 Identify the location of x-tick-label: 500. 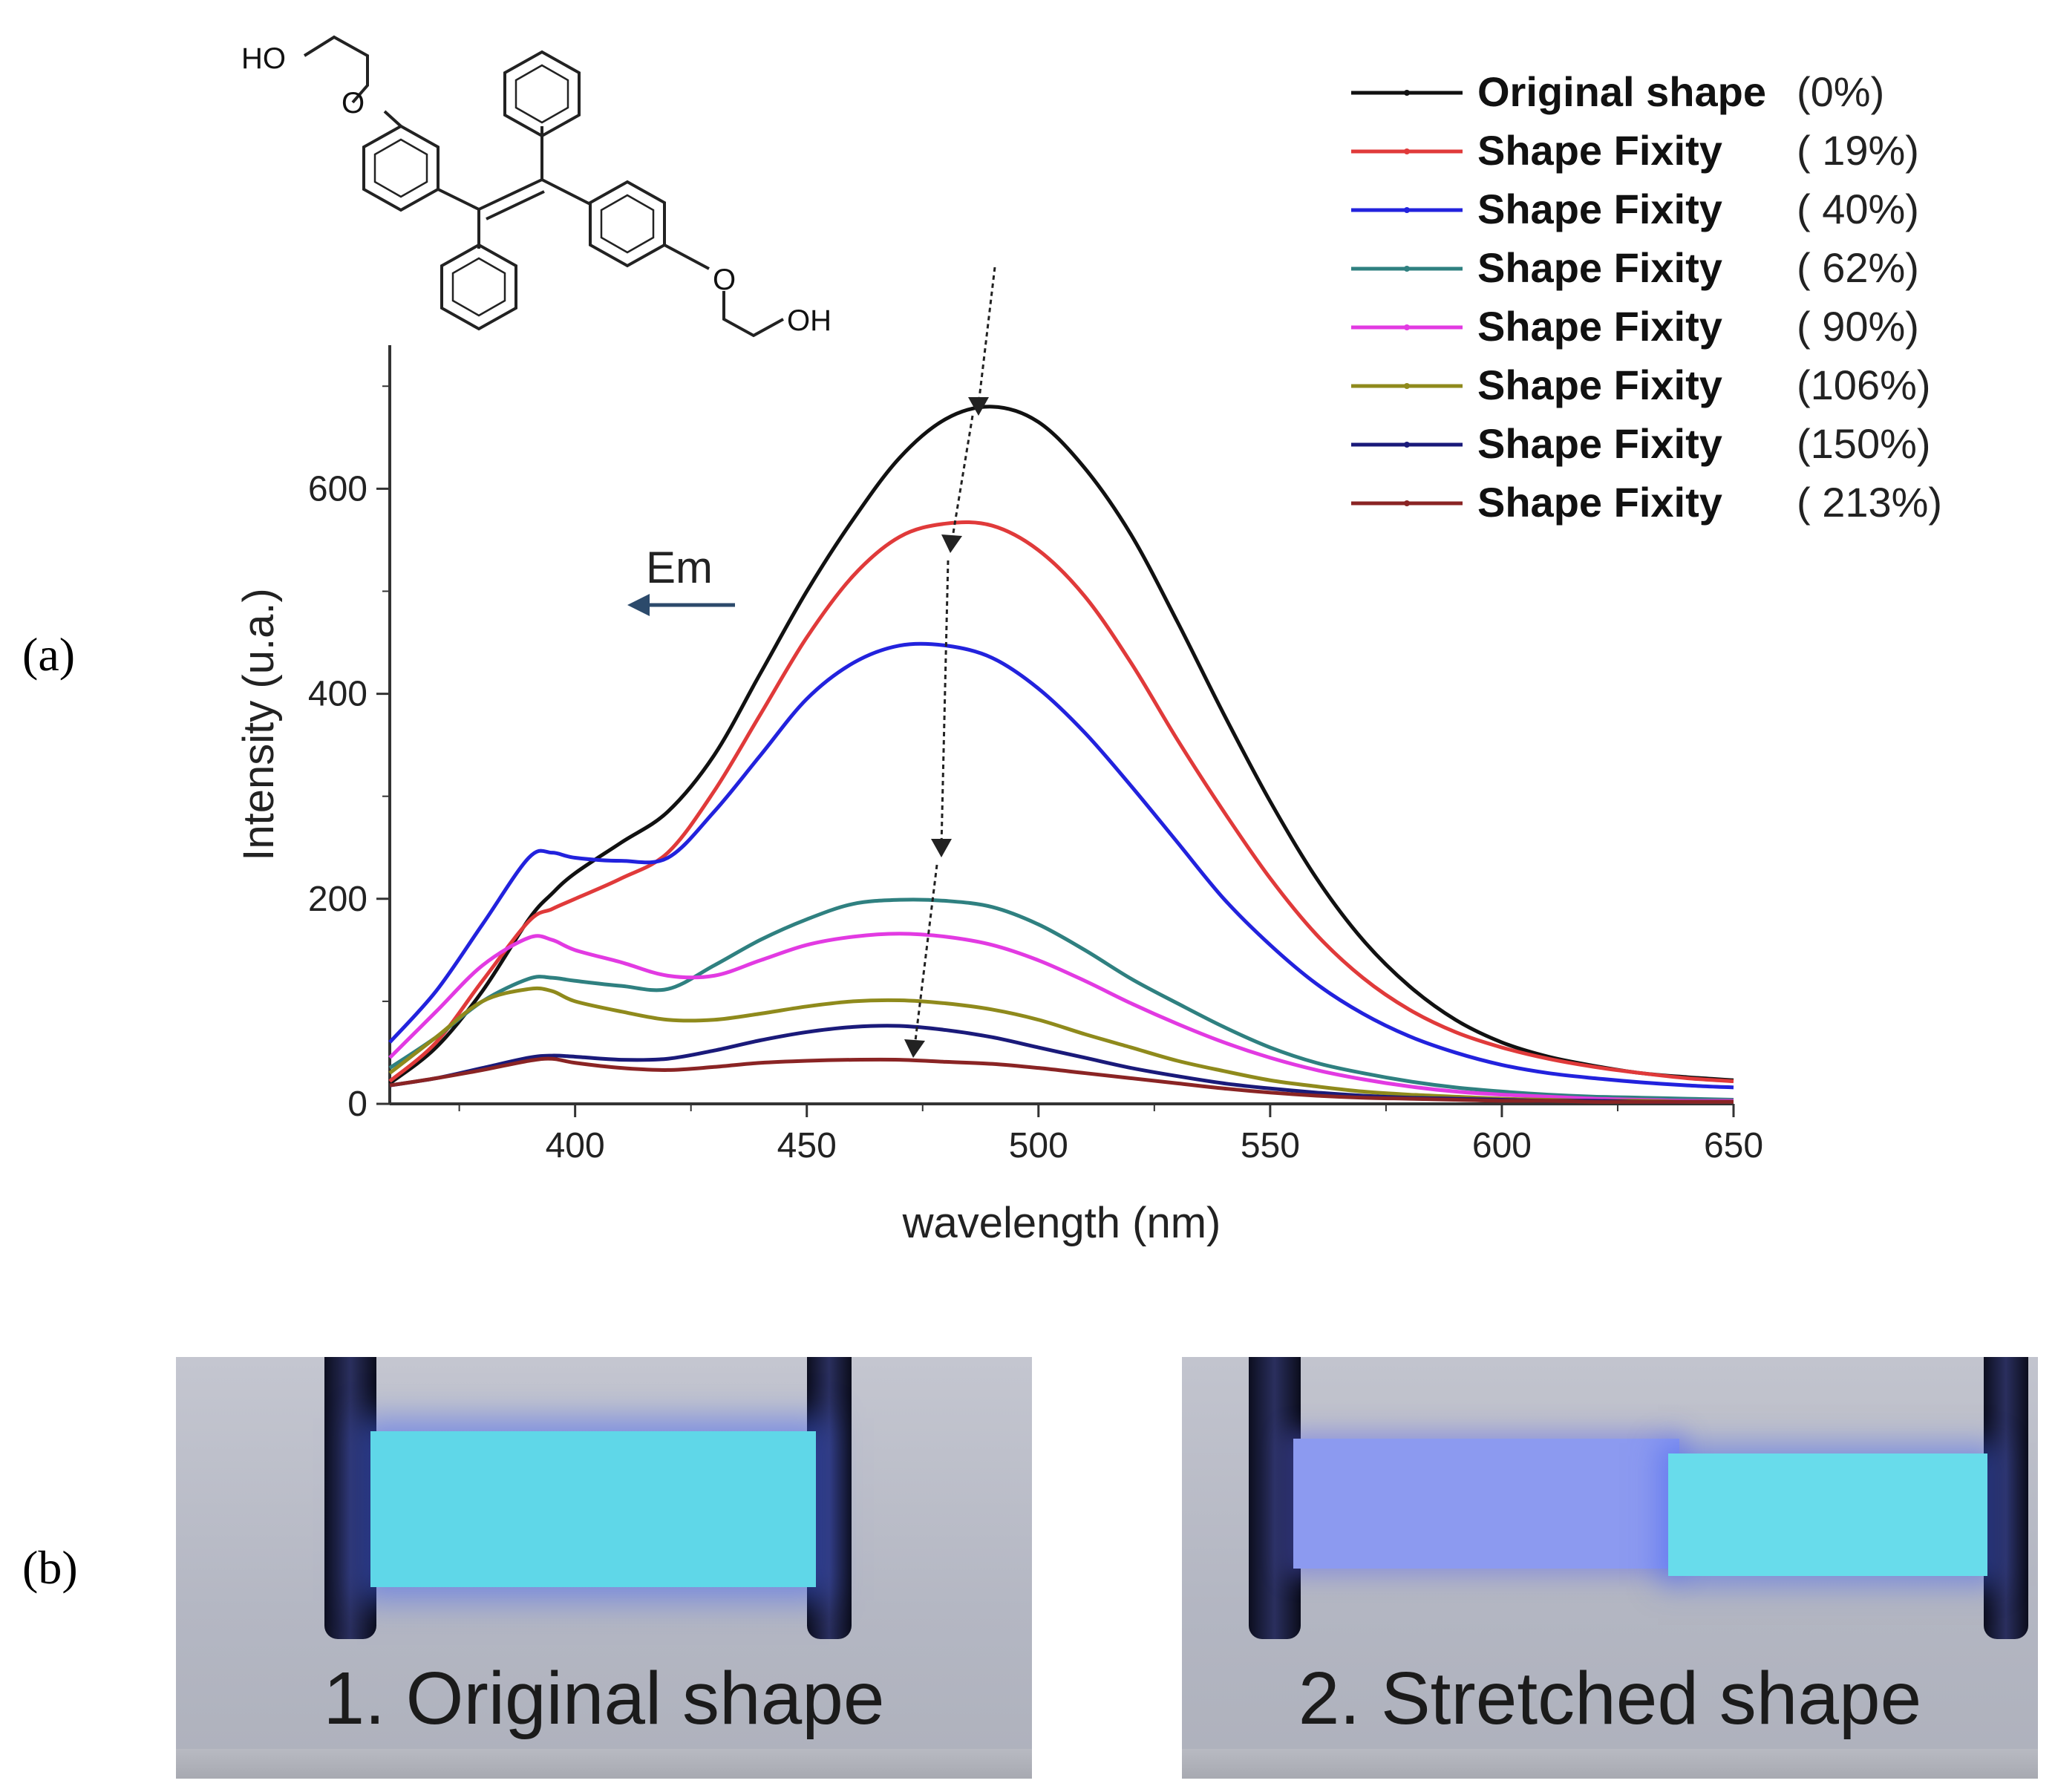
(1038, 1145).